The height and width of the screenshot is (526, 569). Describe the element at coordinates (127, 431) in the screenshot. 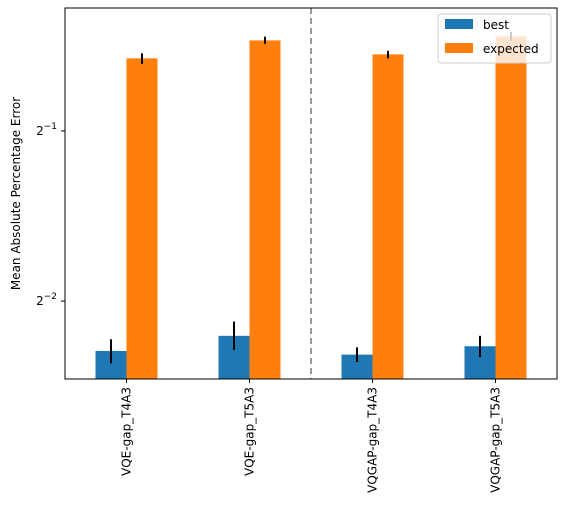

I see `x-tick-label: VQE-gap_T4A3` at that location.